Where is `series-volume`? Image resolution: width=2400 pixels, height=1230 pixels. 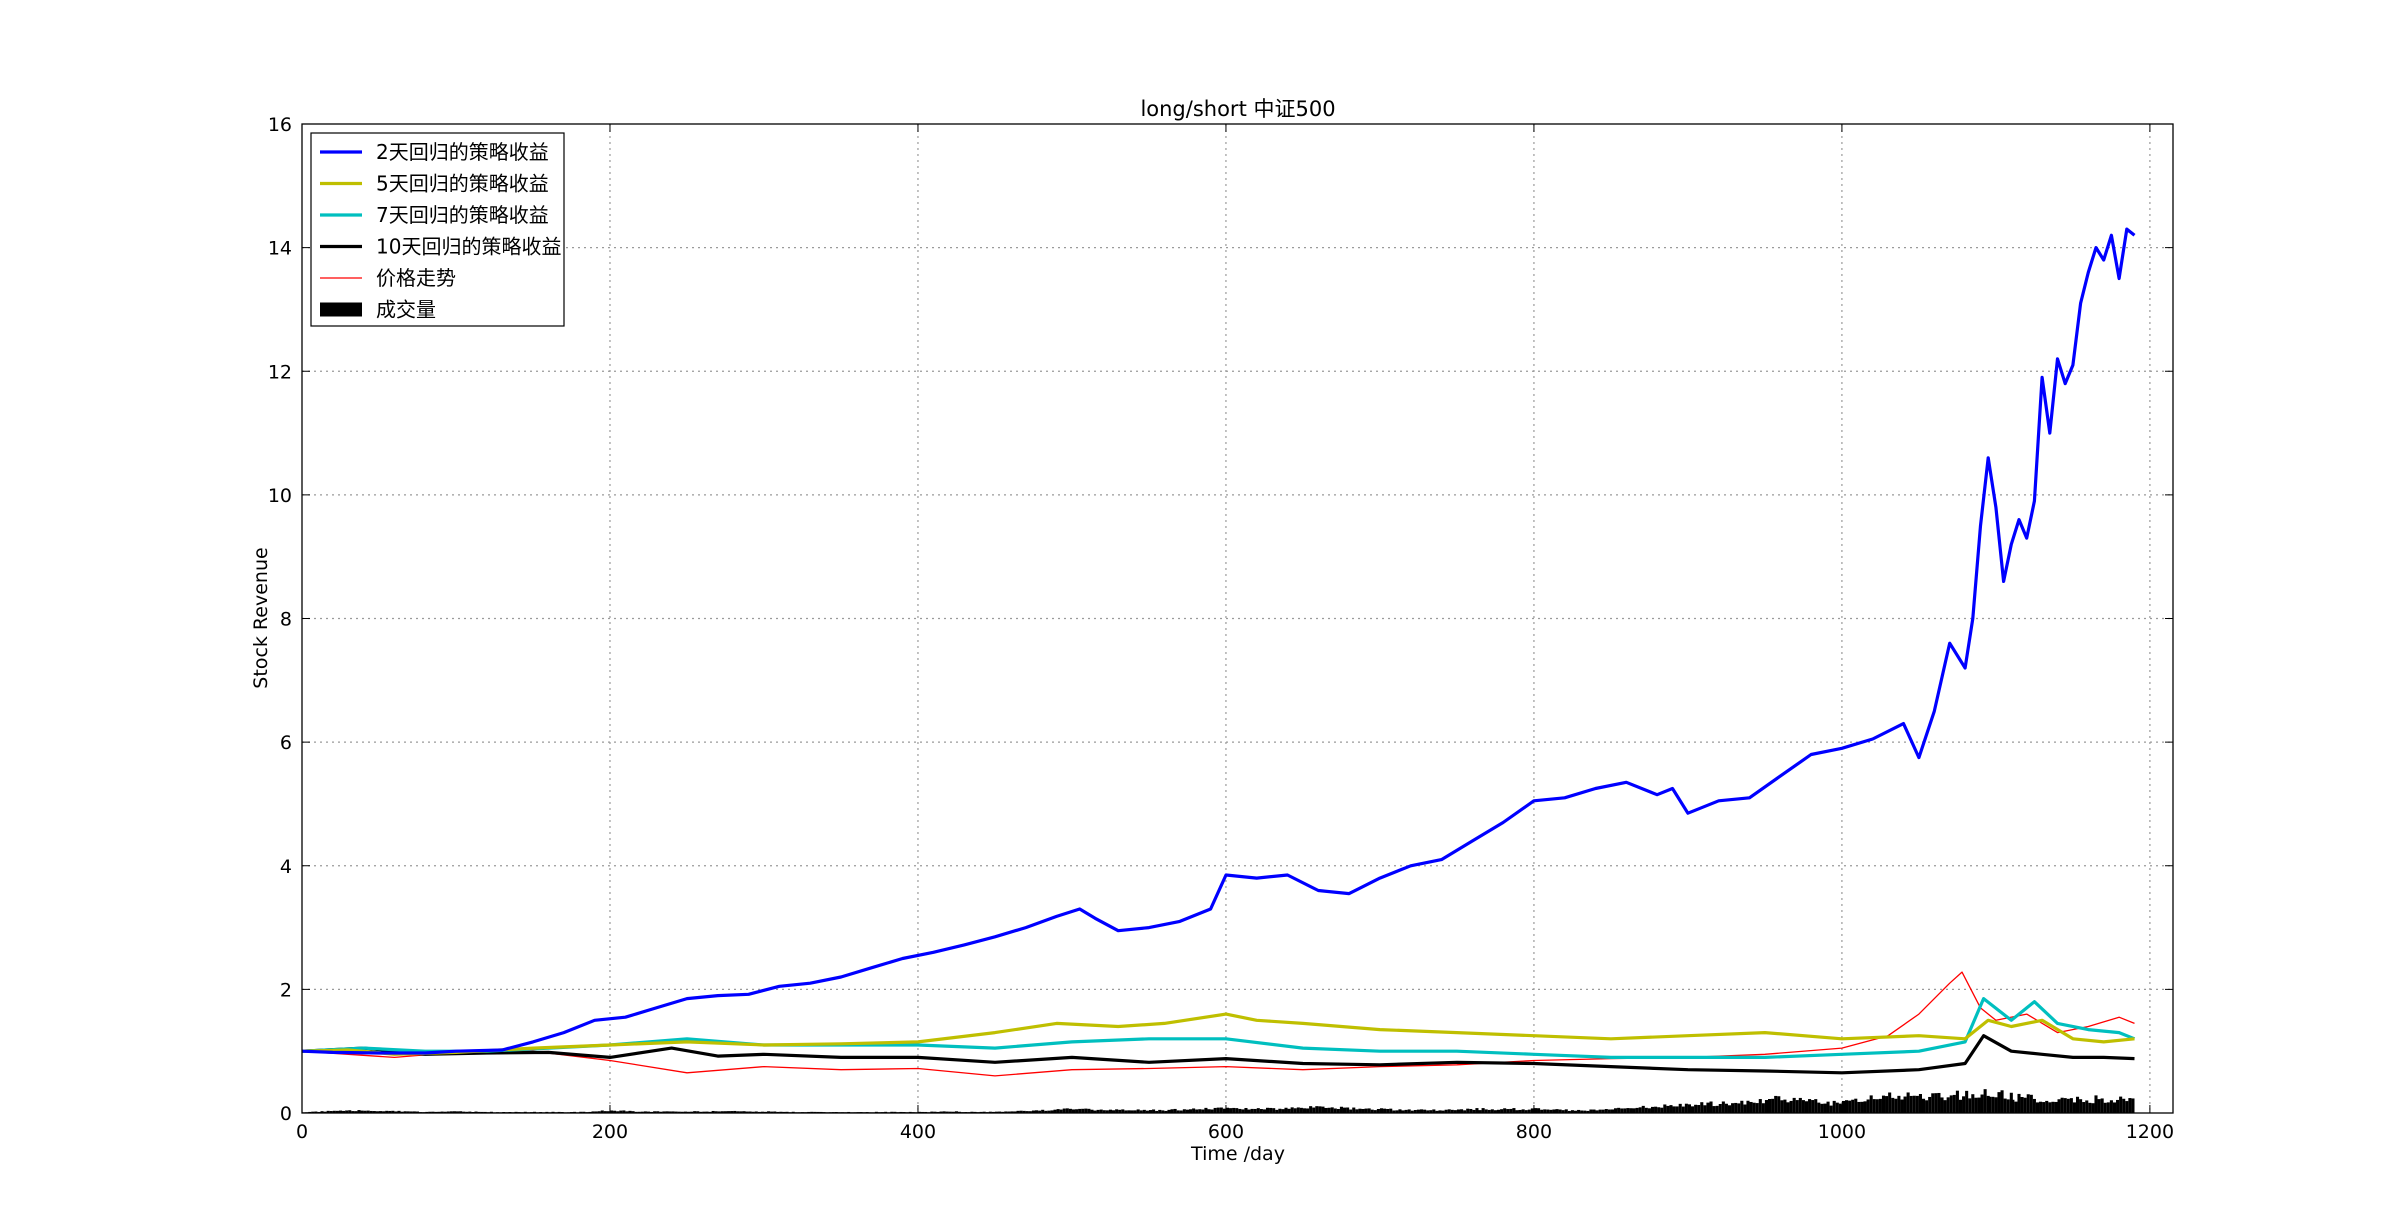 series-volume is located at coordinates (1218, 1101).